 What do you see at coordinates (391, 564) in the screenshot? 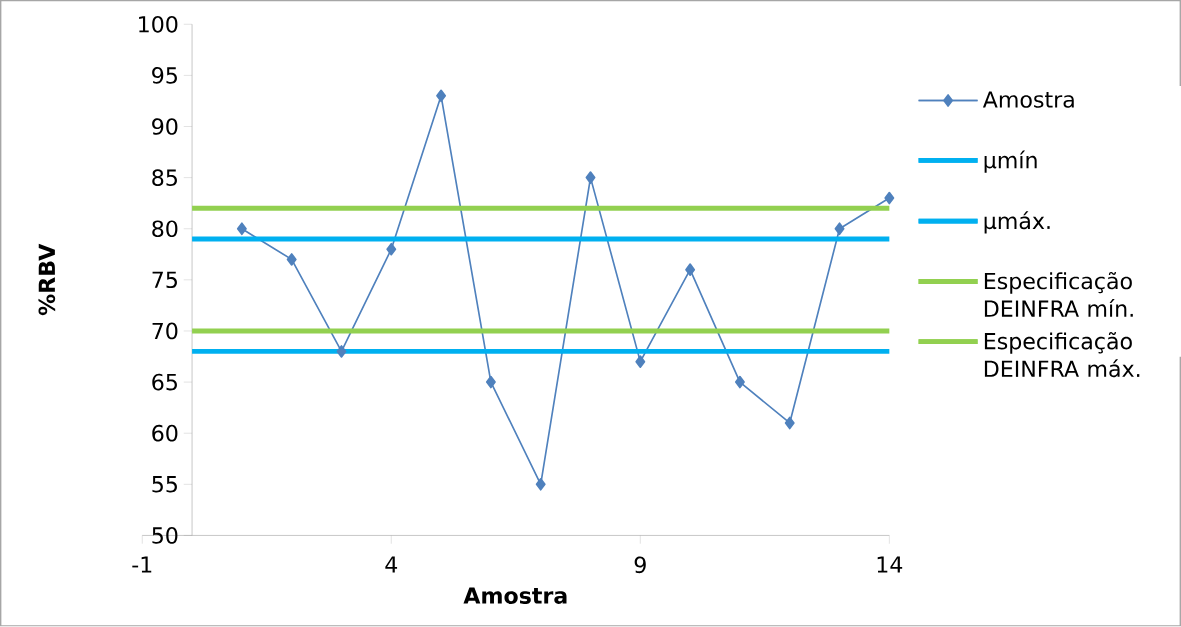
I see `x-tick-label: 4` at bounding box center [391, 564].